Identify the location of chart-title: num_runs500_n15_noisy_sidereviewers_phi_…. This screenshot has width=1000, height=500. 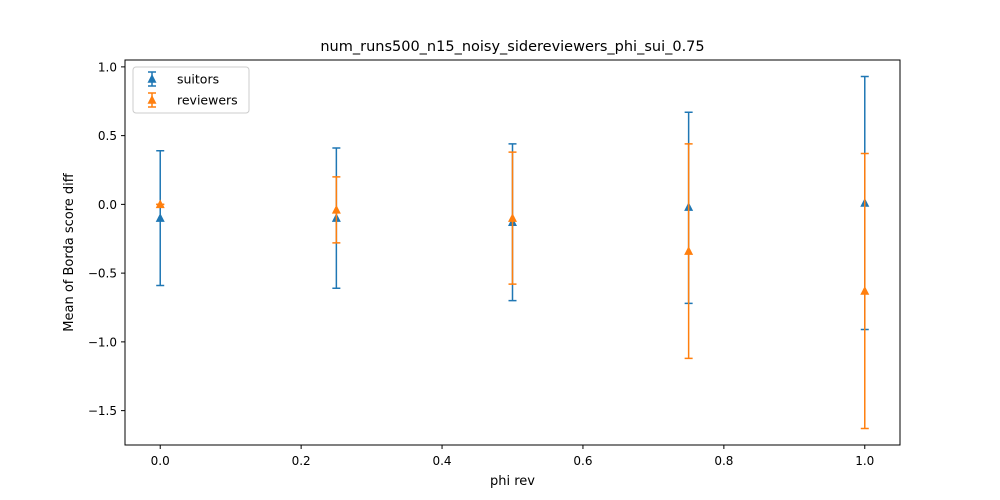
(512, 47).